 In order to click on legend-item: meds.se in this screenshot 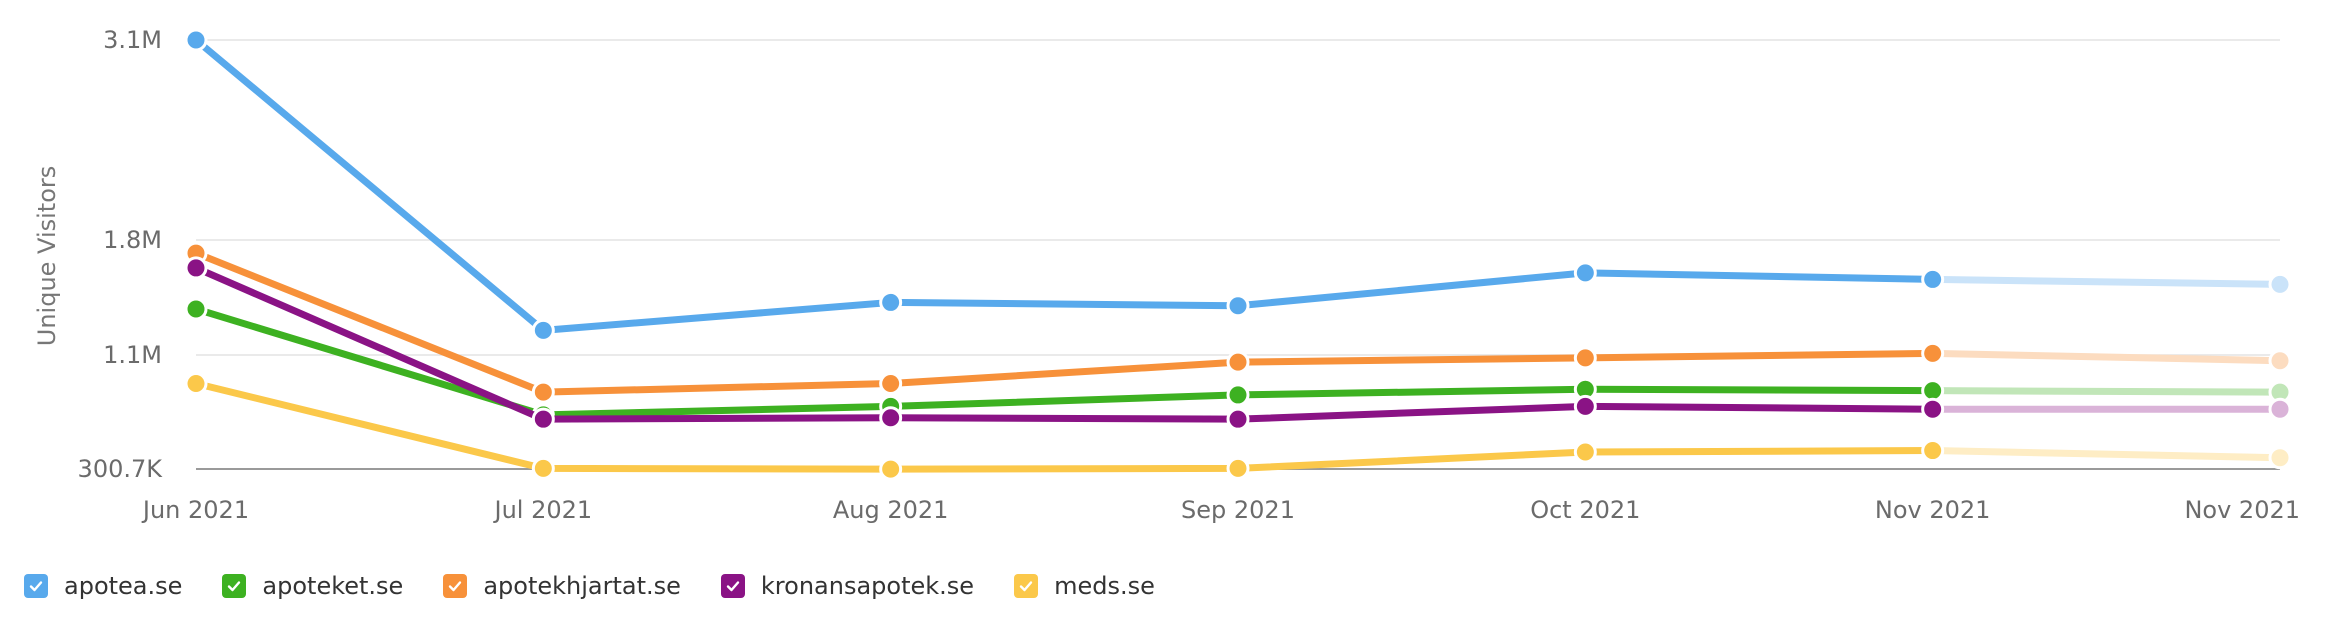, I will do `click(1084, 586)`.